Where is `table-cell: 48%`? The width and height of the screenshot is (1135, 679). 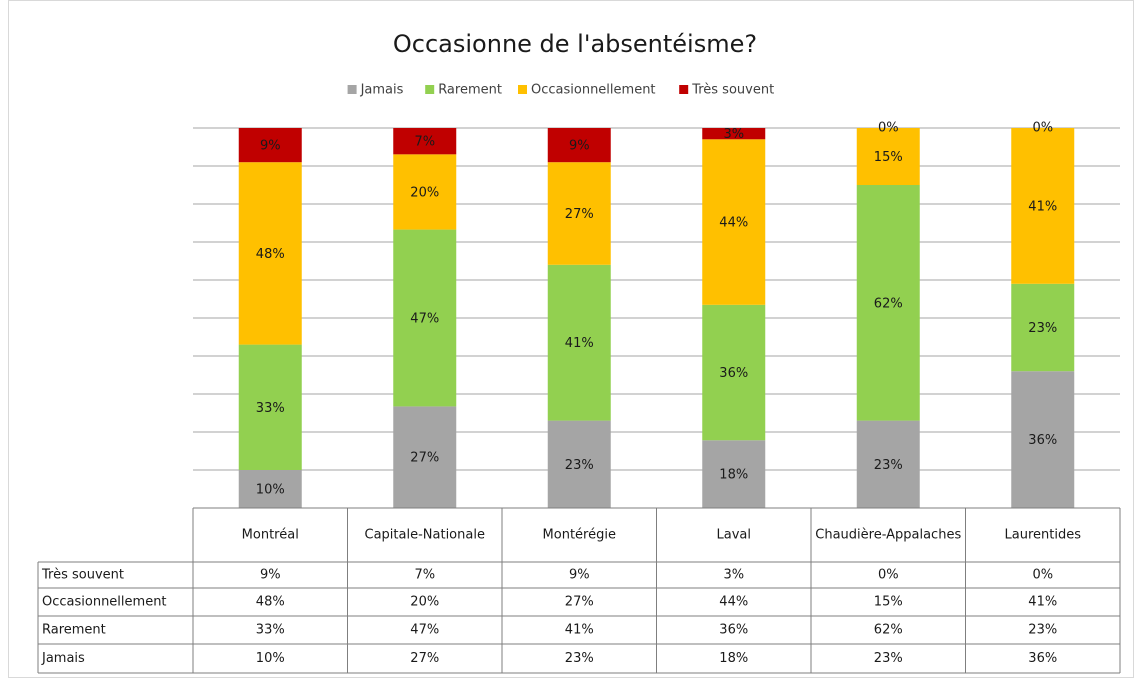 table-cell: 48% is located at coordinates (270, 602).